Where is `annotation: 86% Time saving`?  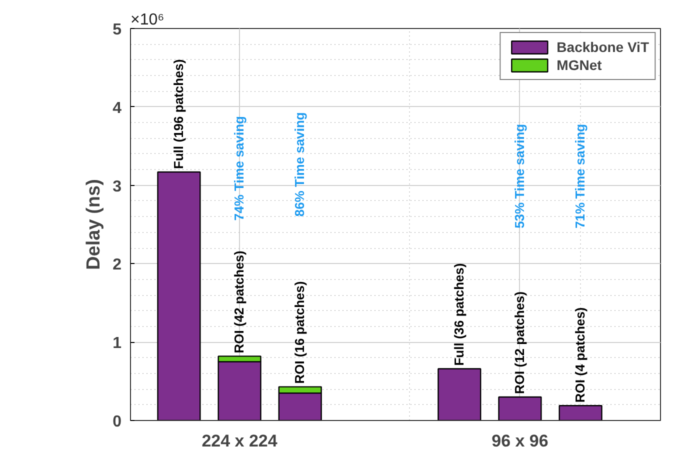
annotation: 86% Time saving is located at coordinates (300, 164).